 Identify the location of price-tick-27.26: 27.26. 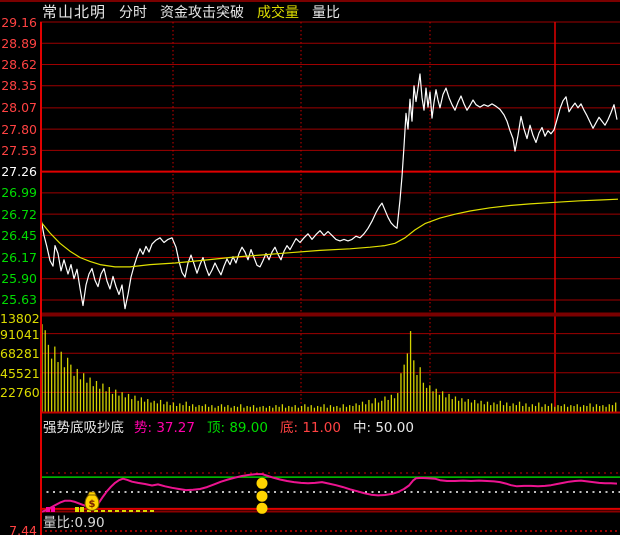
(19, 172).